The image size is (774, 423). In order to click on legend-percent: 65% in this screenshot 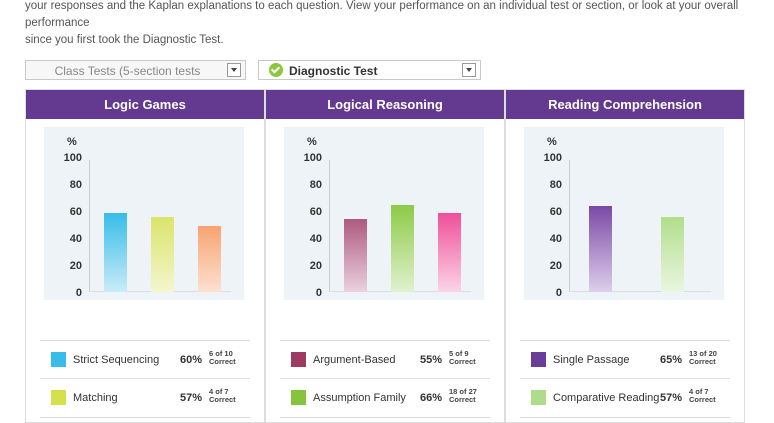, I will do `click(671, 360)`.